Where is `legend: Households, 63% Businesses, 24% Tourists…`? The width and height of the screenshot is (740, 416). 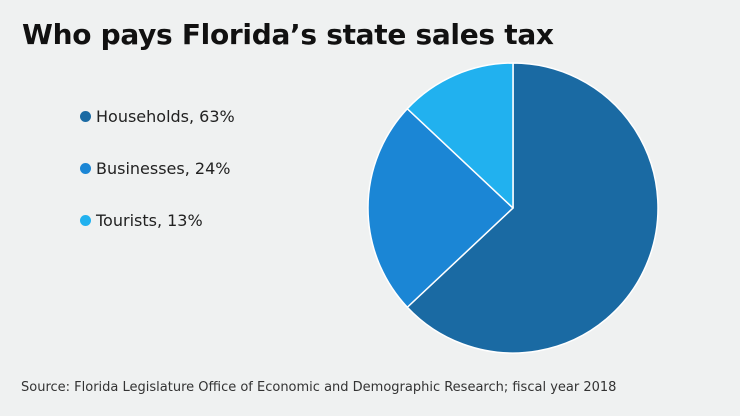 legend: Households, 63% Businesses, 24% Tourists… is located at coordinates (157, 182).